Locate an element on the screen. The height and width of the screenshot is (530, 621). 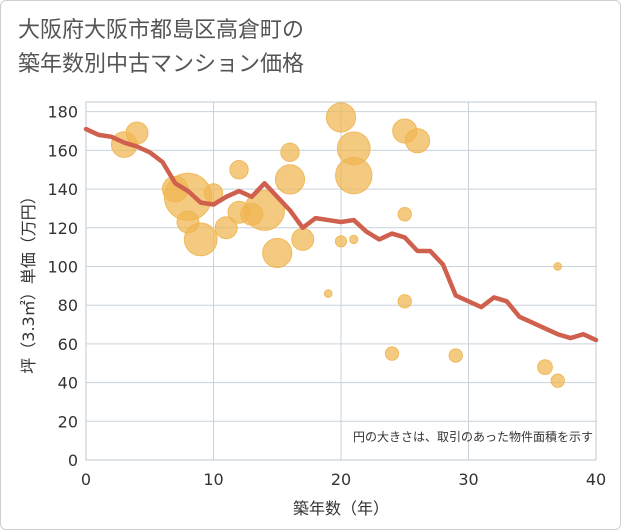
y-tick-label: 40 is located at coordinates (68, 383).